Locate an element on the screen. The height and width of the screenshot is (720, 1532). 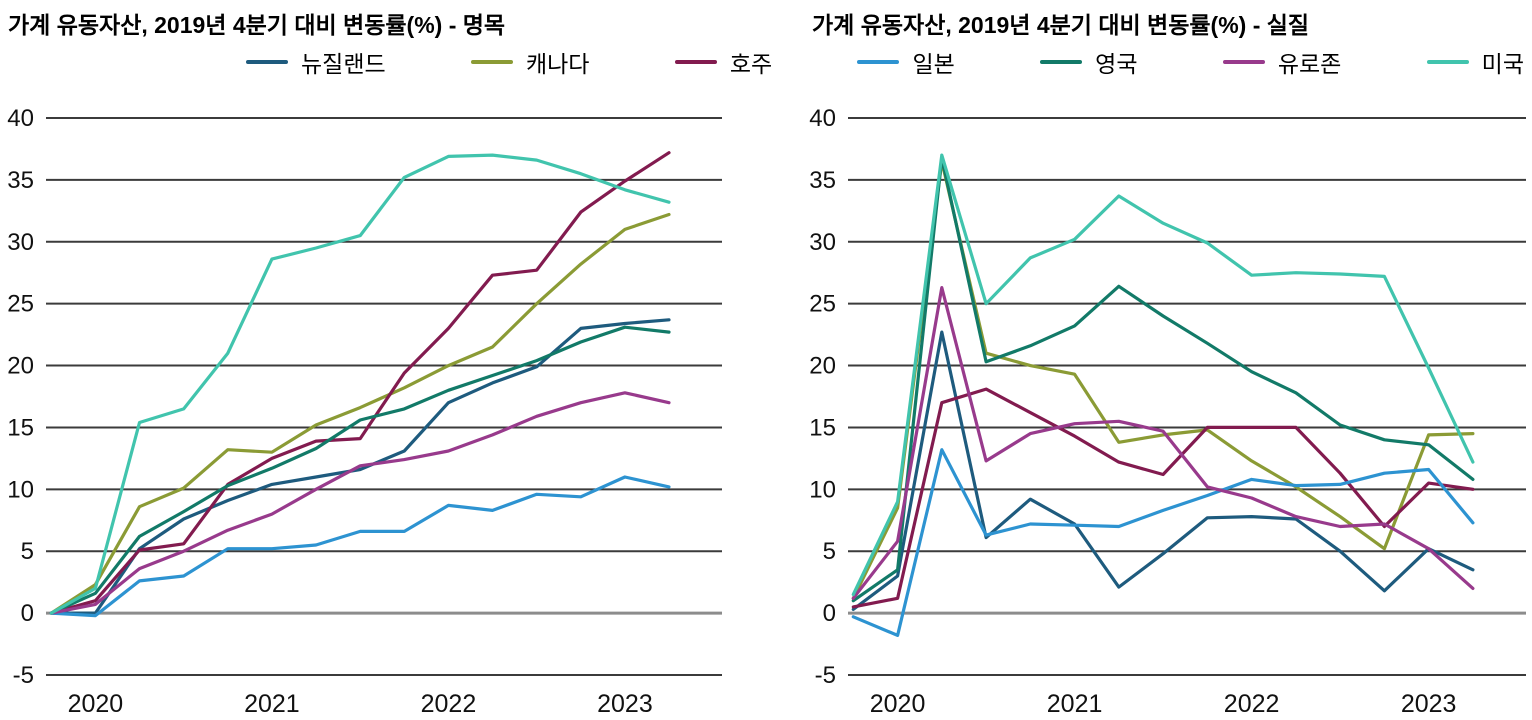
legend-item-us: 미국 is located at coordinates (1475, 62).